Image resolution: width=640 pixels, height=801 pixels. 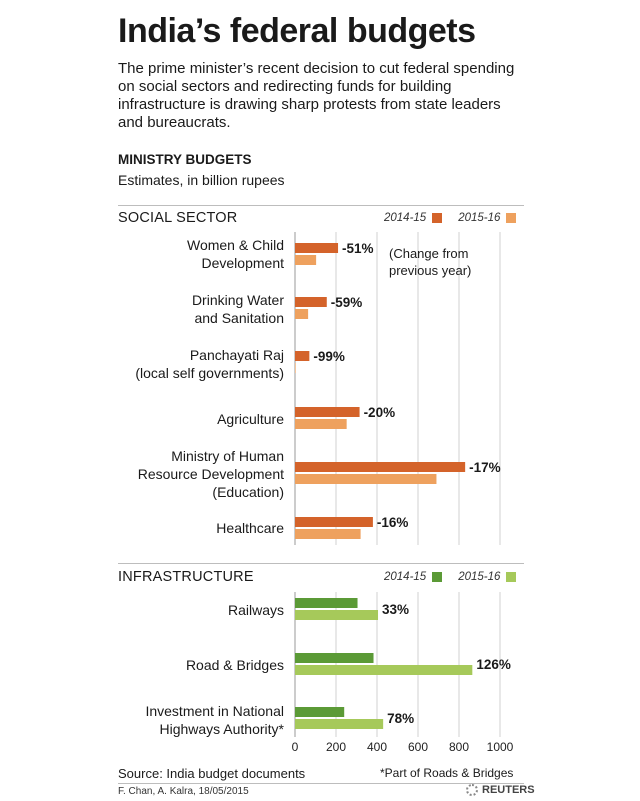 I want to click on social-legend: 2014-15 2015-16, so click(x=450, y=218).